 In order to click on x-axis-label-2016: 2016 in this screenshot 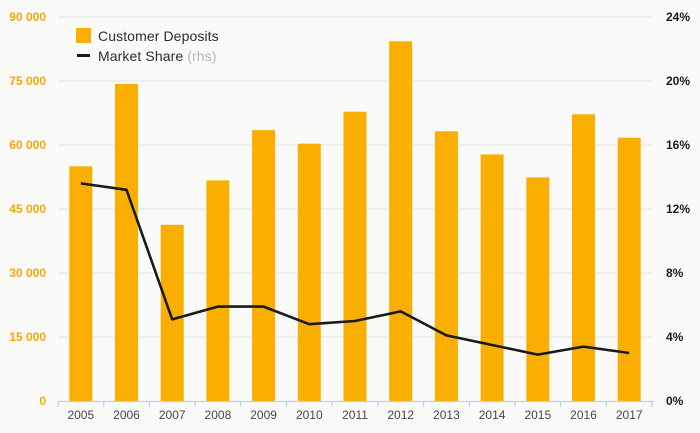, I will do `click(583, 415)`.